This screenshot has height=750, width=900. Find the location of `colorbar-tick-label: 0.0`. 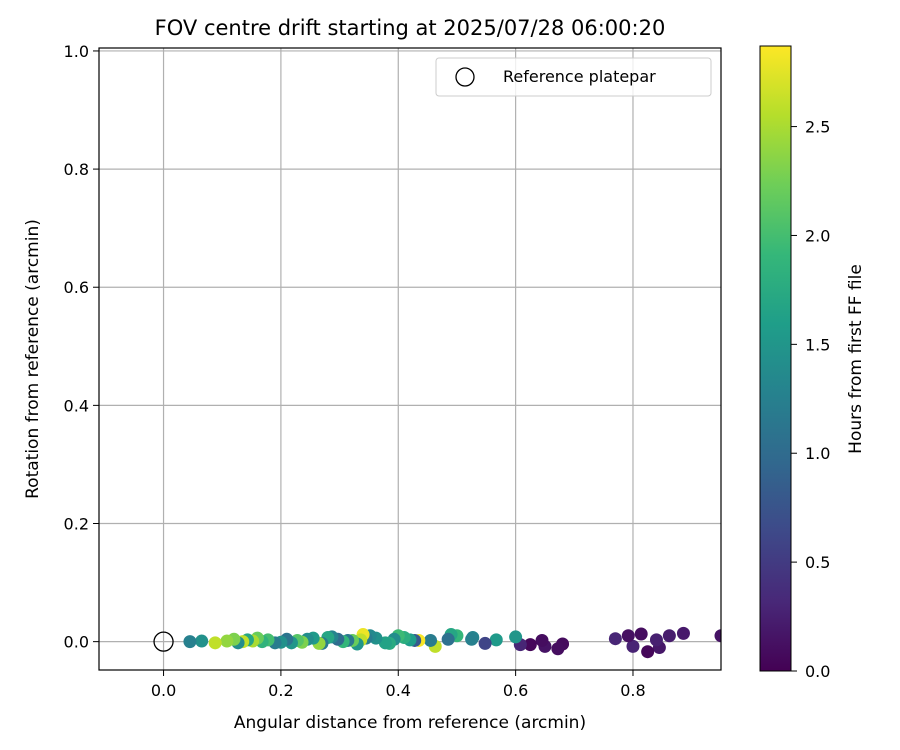

colorbar-tick-label: 0.0 is located at coordinates (817, 671).